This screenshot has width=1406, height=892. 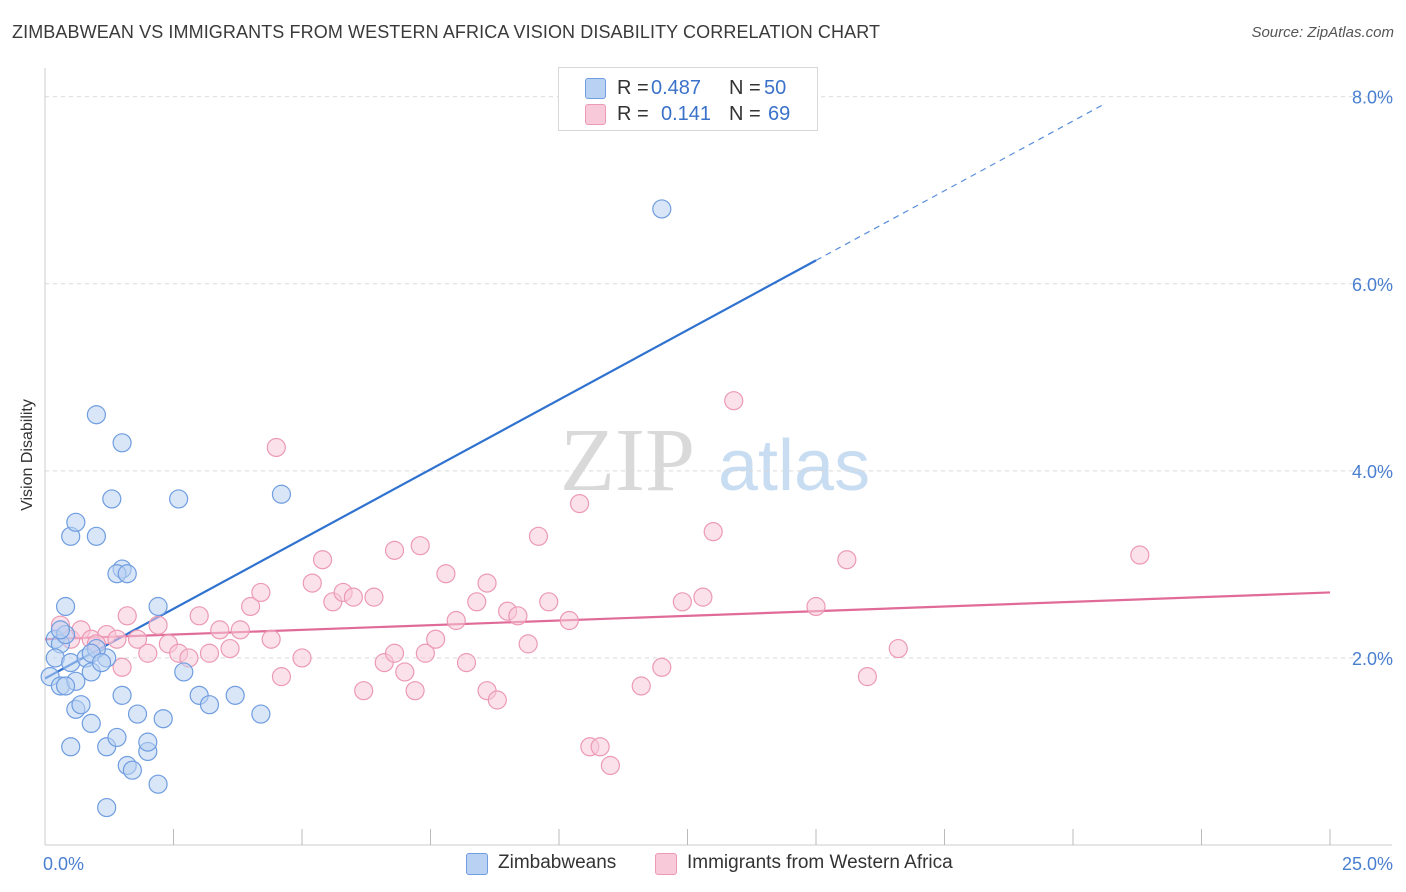 I want to click on watermark-atlas: atlas, so click(x=794, y=466).